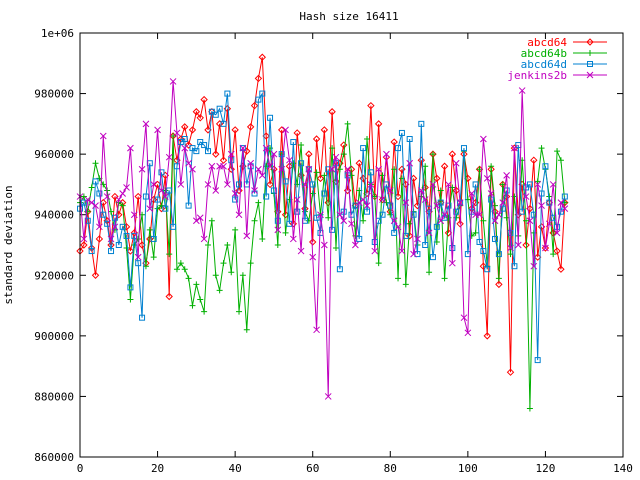 The height and width of the screenshot is (480, 640). Describe the element at coordinates (54, 396) in the screenshot. I see `y-tick-label: 880000` at that location.